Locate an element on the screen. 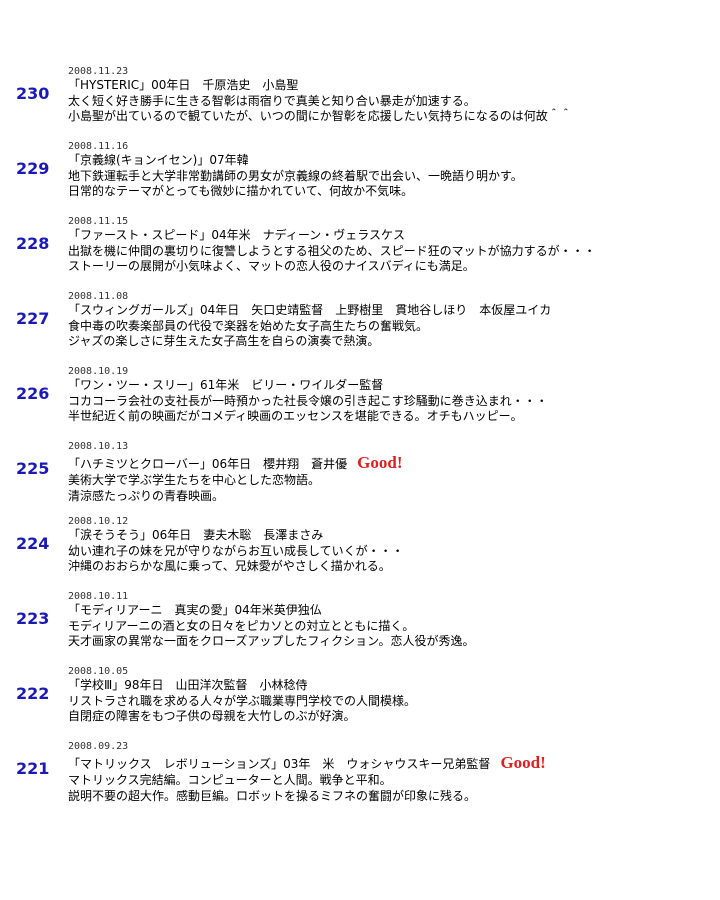 This screenshot has width=720, height=900. review-number: 223 is located at coordinates (33, 618).